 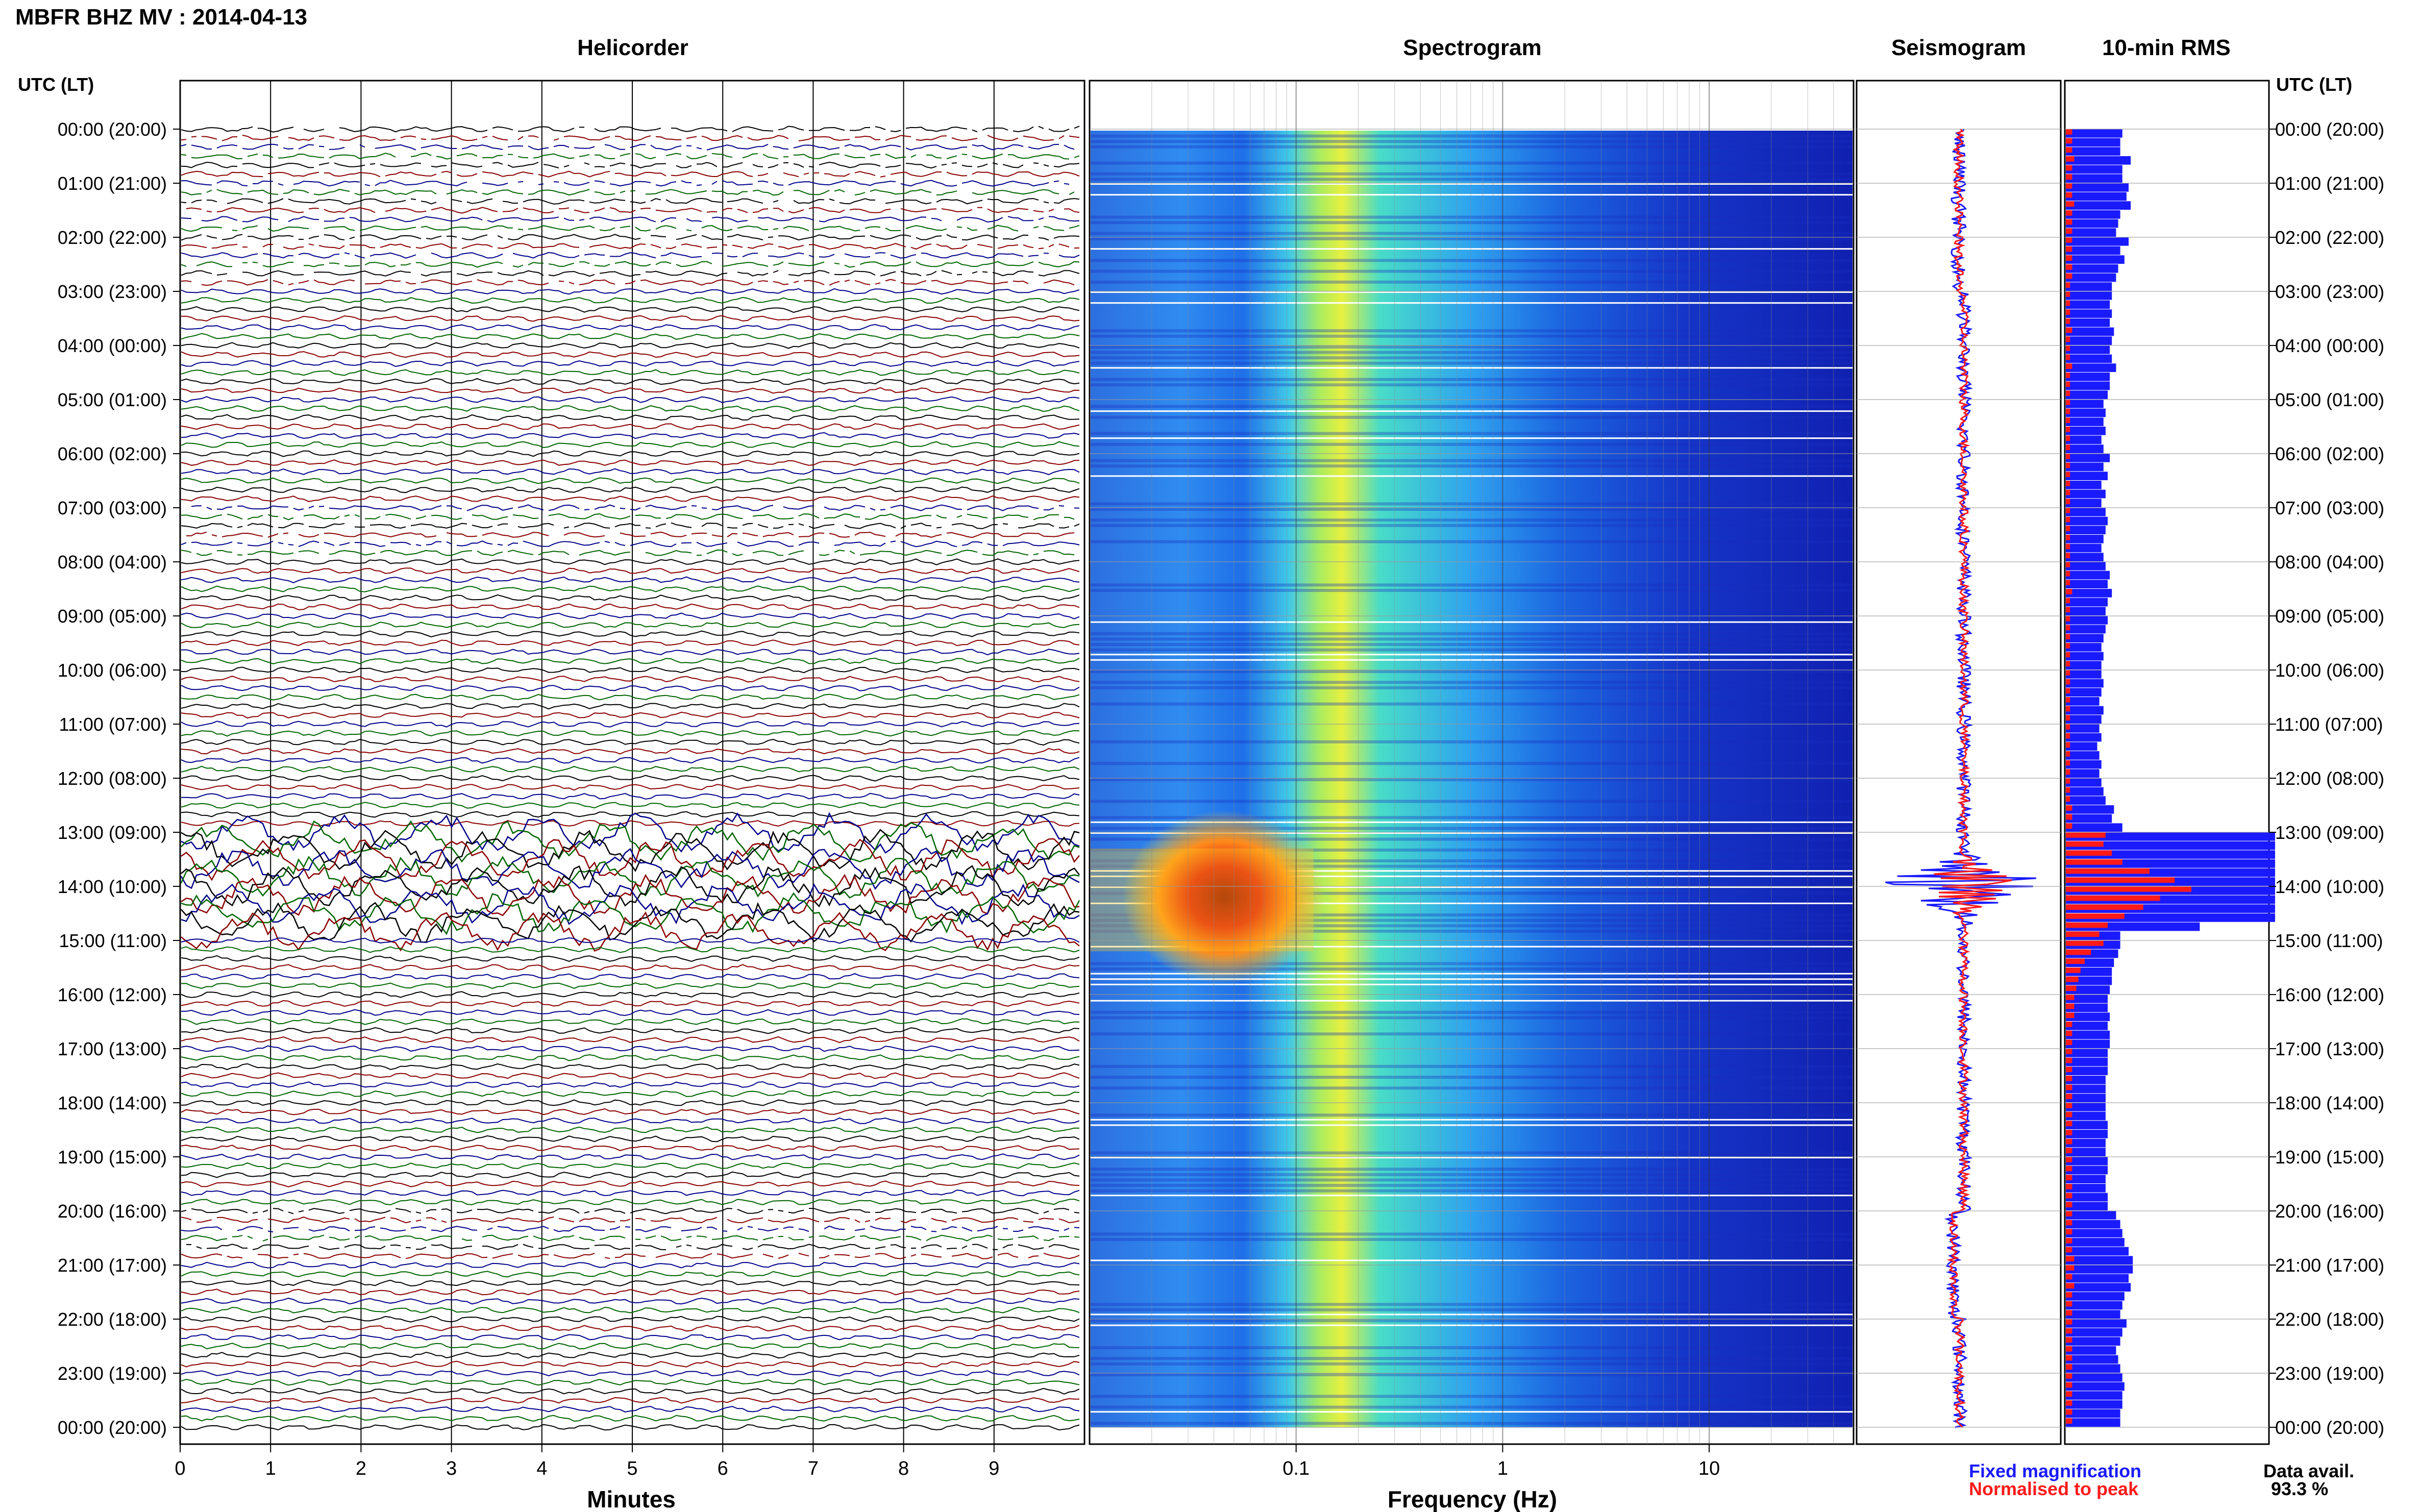 What do you see at coordinates (903, 1468) in the screenshot?
I see `minute-tick-label: 8` at bounding box center [903, 1468].